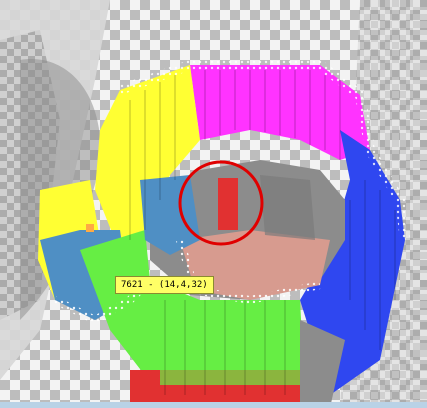  What do you see at coordinates (280, 112) in the screenshot?
I see `magenta-segment` at bounding box center [280, 112].